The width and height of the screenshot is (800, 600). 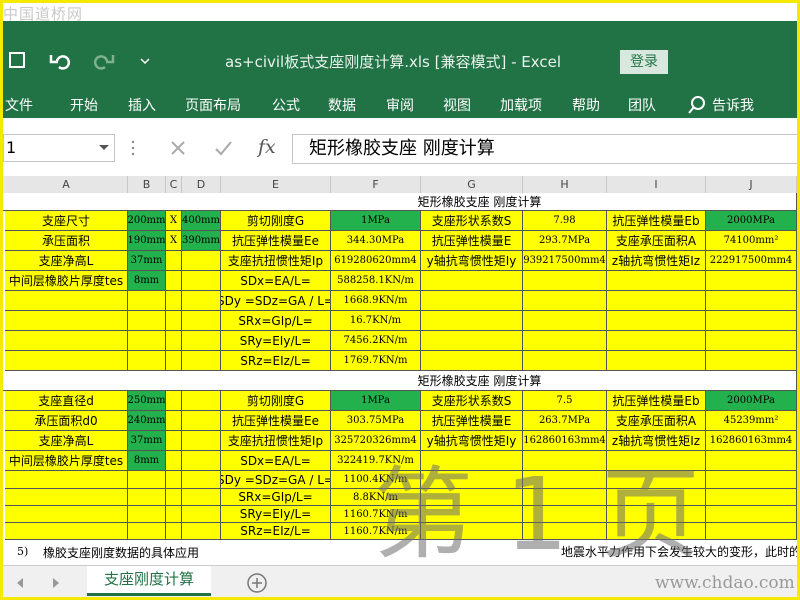 What do you see at coordinates (276, 461) in the screenshot?
I see `cell: SDx=EA/L=` at bounding box center [276, 461].